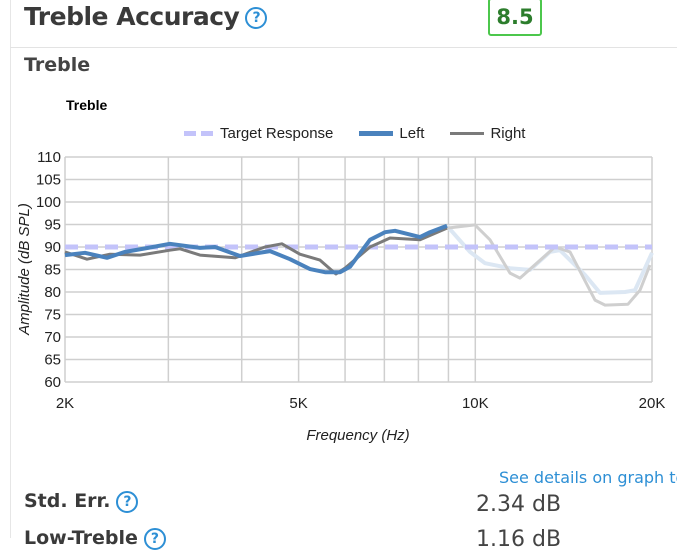  I want to click on series-left-faded, so click(549, 259).